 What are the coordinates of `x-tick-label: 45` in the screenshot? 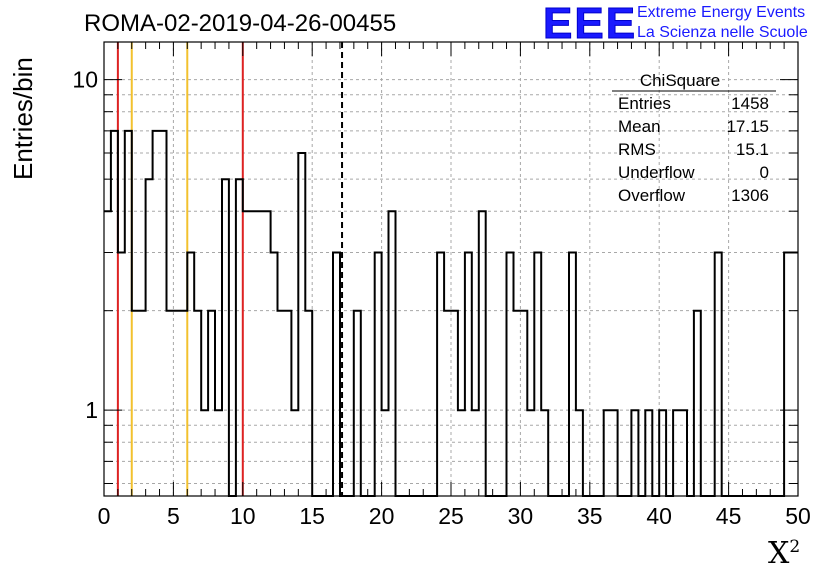 It's located at (729, 516).